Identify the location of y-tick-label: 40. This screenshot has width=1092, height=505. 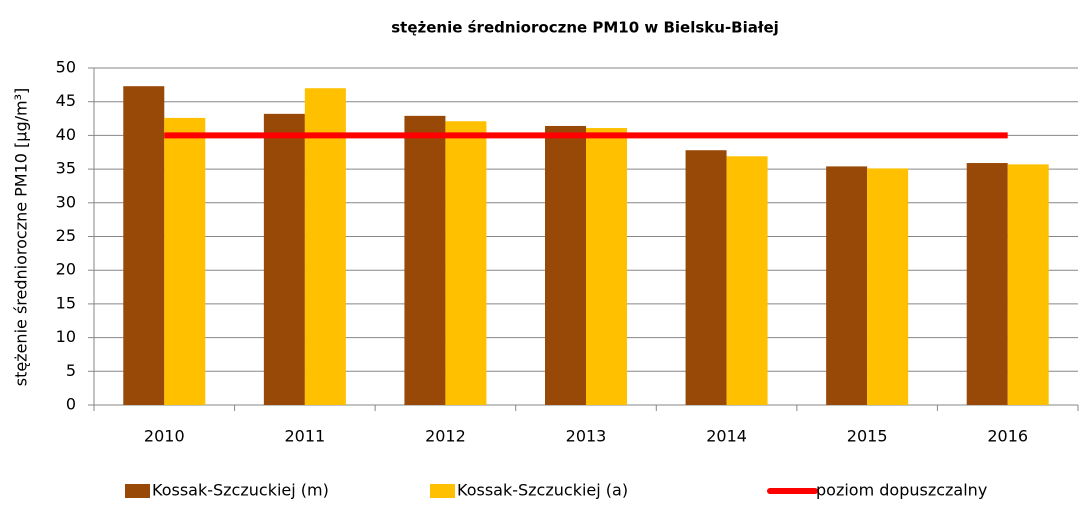
(66, 134).